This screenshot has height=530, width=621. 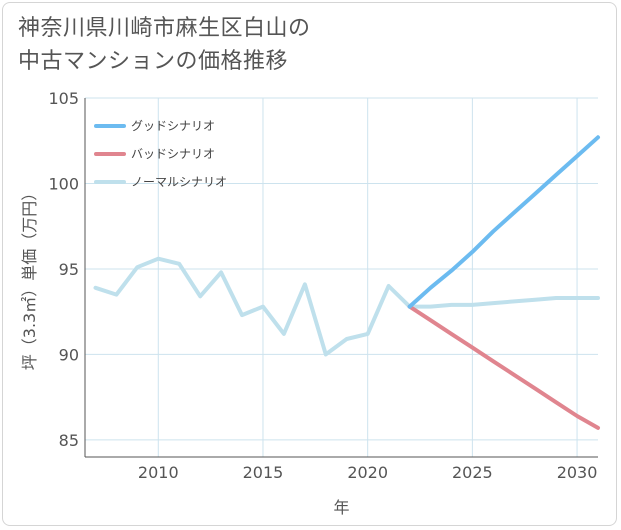 What do you see at coordinates (63, 183) in the screenshot?
I see `y-tick-label: 100` at bounding box center [63, 183].